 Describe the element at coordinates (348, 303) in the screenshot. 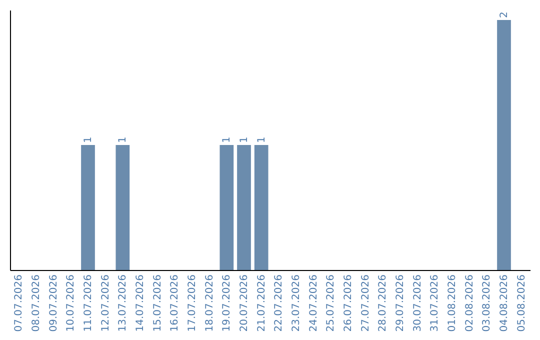

I see `x-tick-label: 26.07.2026` at that location.